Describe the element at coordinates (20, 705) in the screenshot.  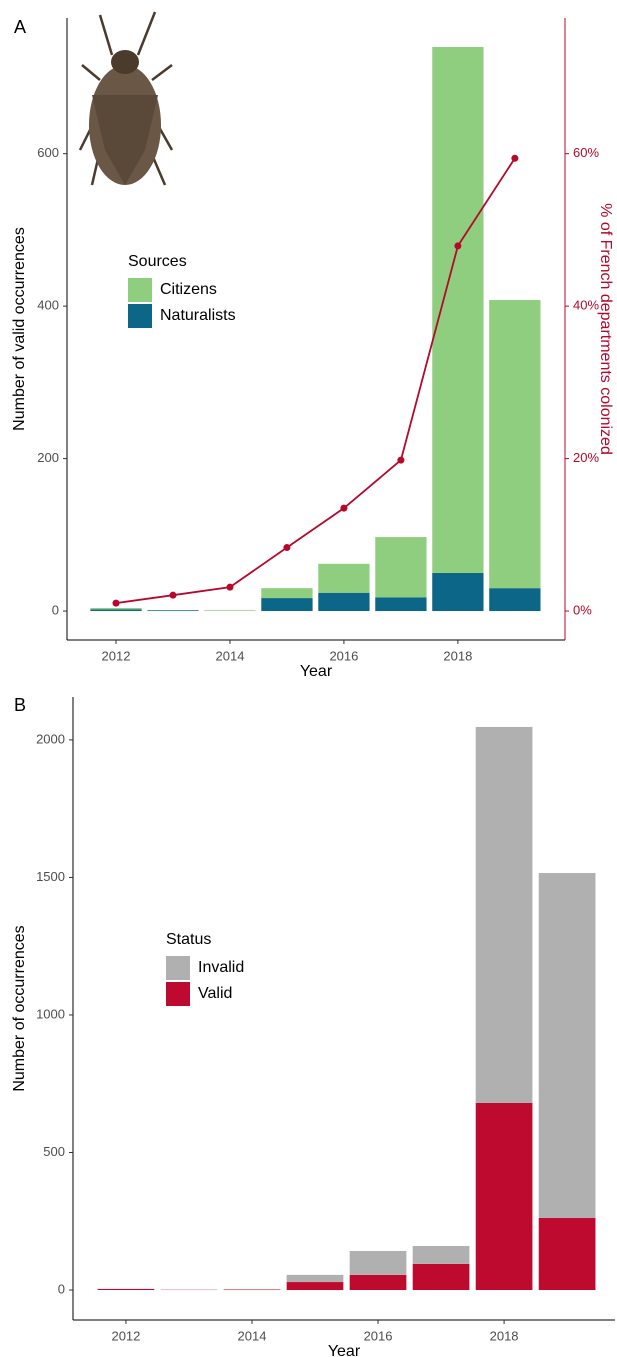
I see `panel-label: B` at that location.